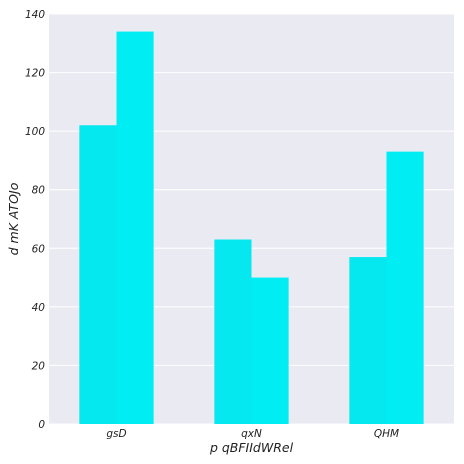  I want to click on y-tick-label: 100, so click(35, 132).